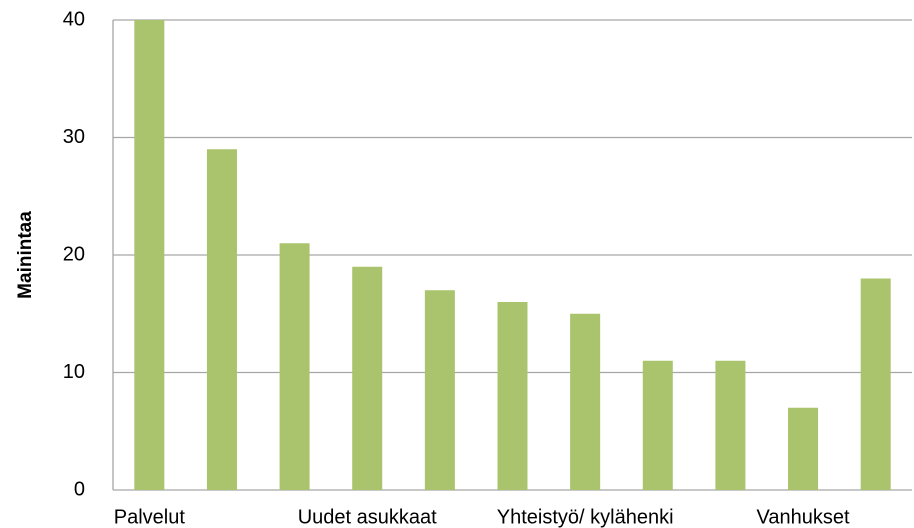 The width and height of the screenshot is (914, 528). Describe the element at coordinates (74, 254) in the screenshot. I see `y-tick-label: 20` at that location.